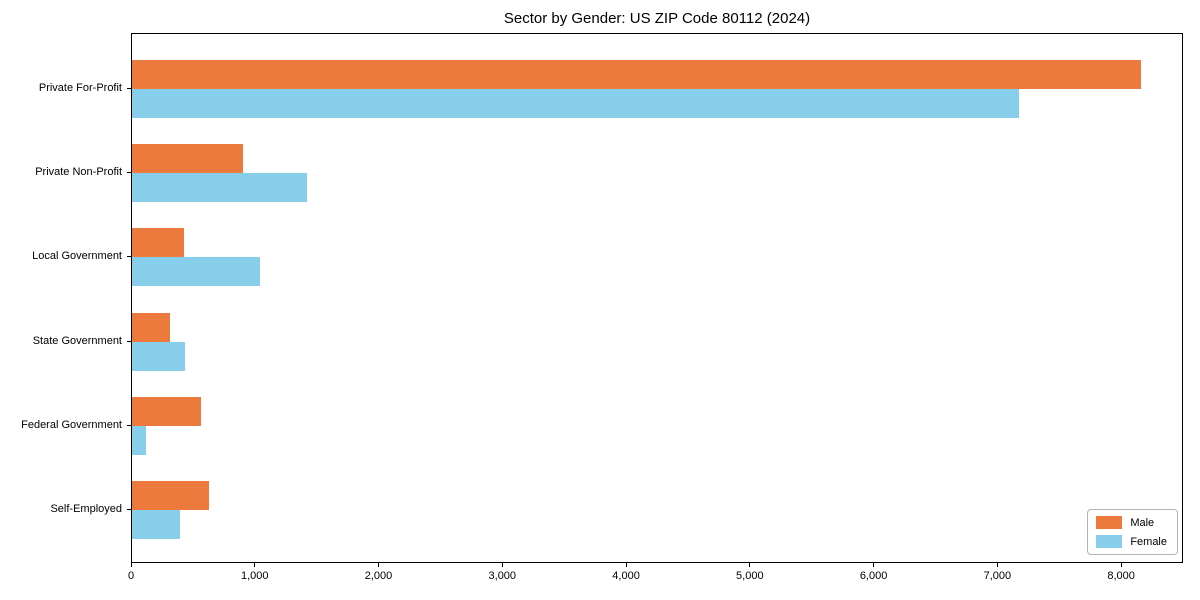 This screenshot has width=1200, height=600. What do you see at coordinates (1109, 522) in the screenshot?
I see `legend-swatch-male` at bounding box center [1109, 522].